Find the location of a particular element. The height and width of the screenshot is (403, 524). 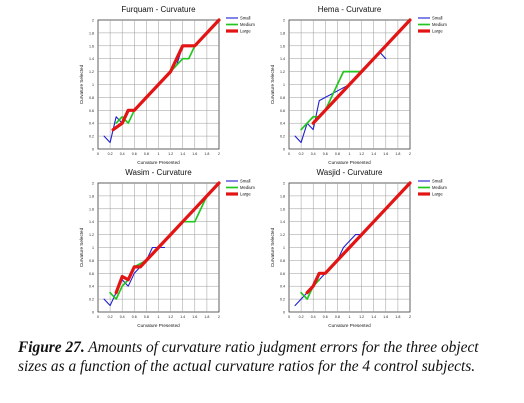

chart-title: Hema - Curvature is located at coordinates (350, 9).